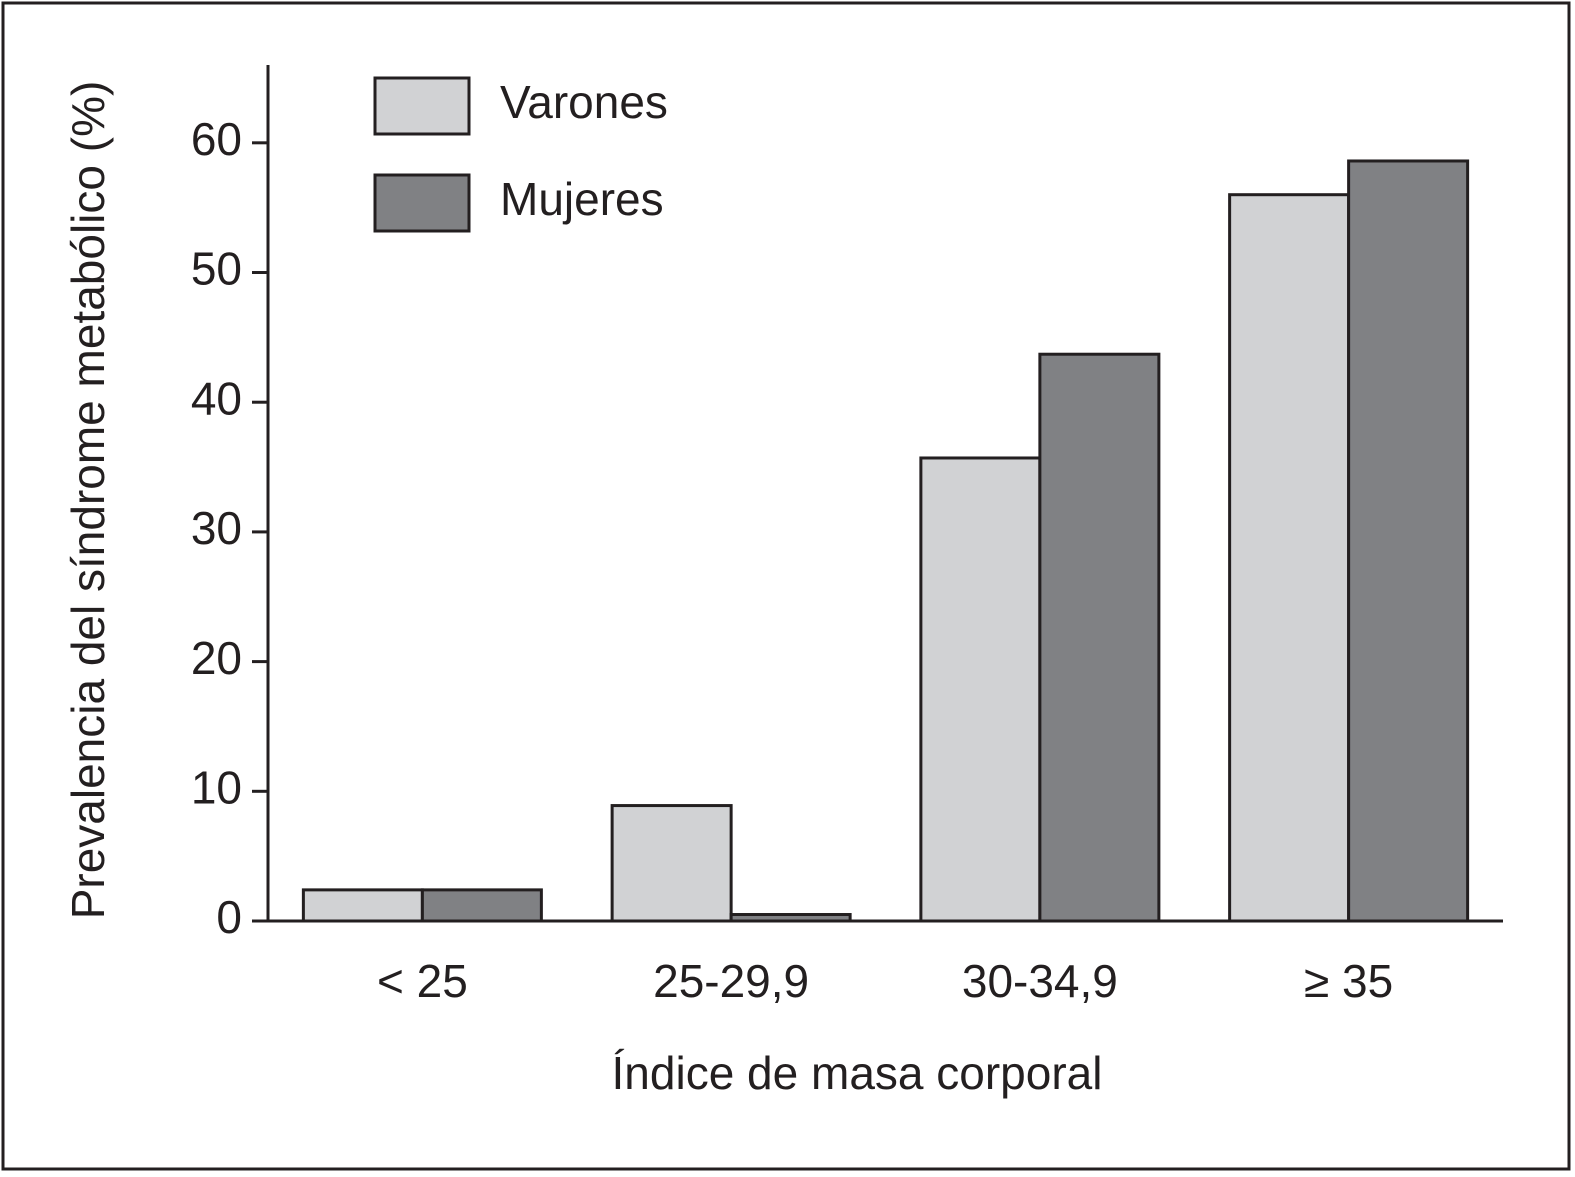 This screenshot has height=1177, width=1575. What do you see at coordinates (584, 102) in the screenshot?
I see `legend-label: Varones` at bounding box center [584, 102].